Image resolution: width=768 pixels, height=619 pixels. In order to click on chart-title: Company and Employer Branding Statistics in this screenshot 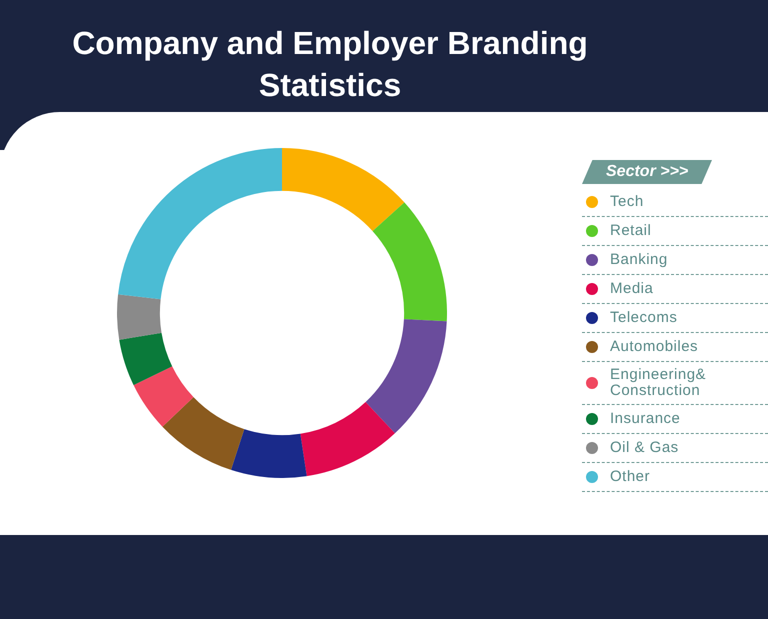, I will do `click(330, 64)`.